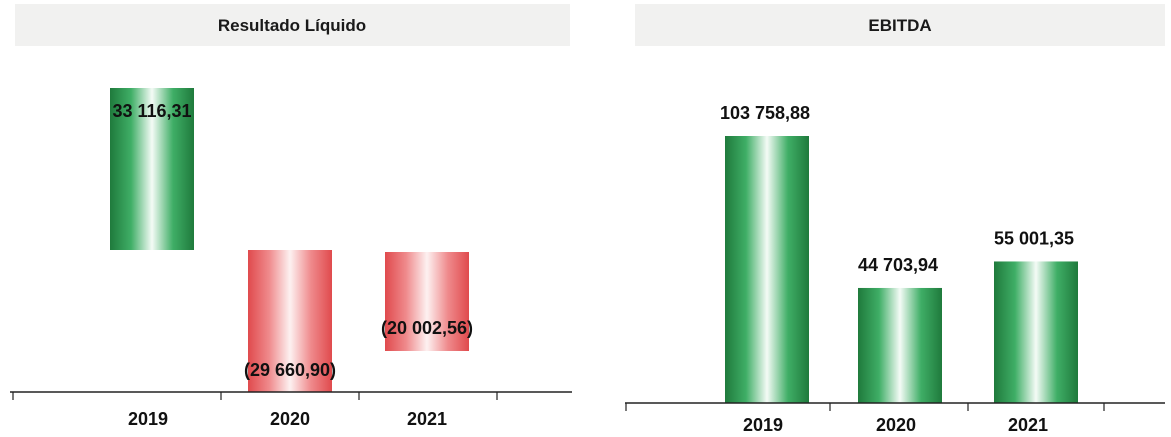 This screenshot has height=437, width=1171. I want to click on tick-marks-left, so click(255, 396).